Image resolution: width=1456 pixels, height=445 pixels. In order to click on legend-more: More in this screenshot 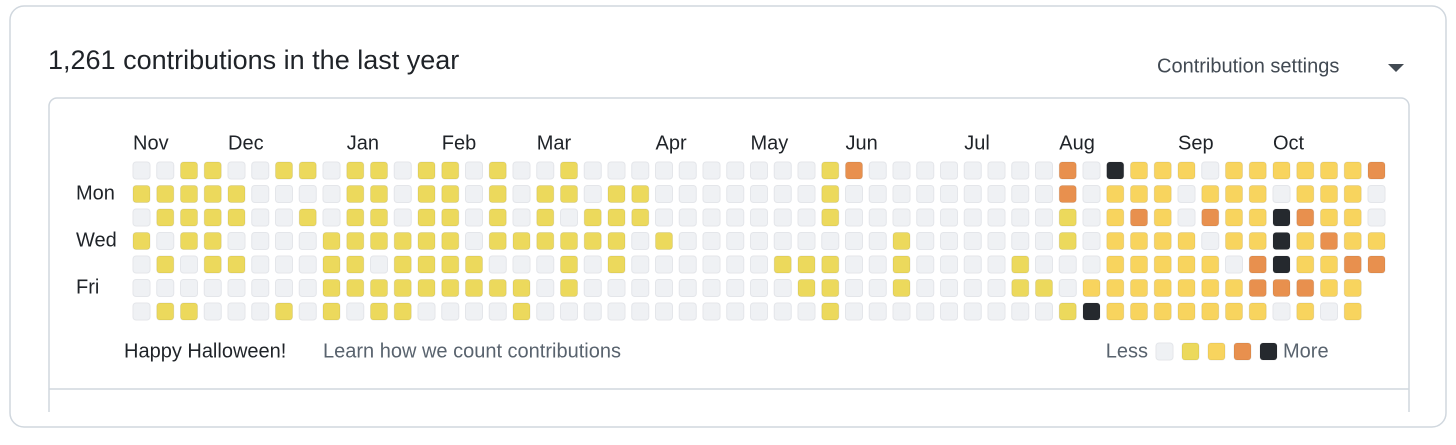, I will do `click(1306, 351)`.